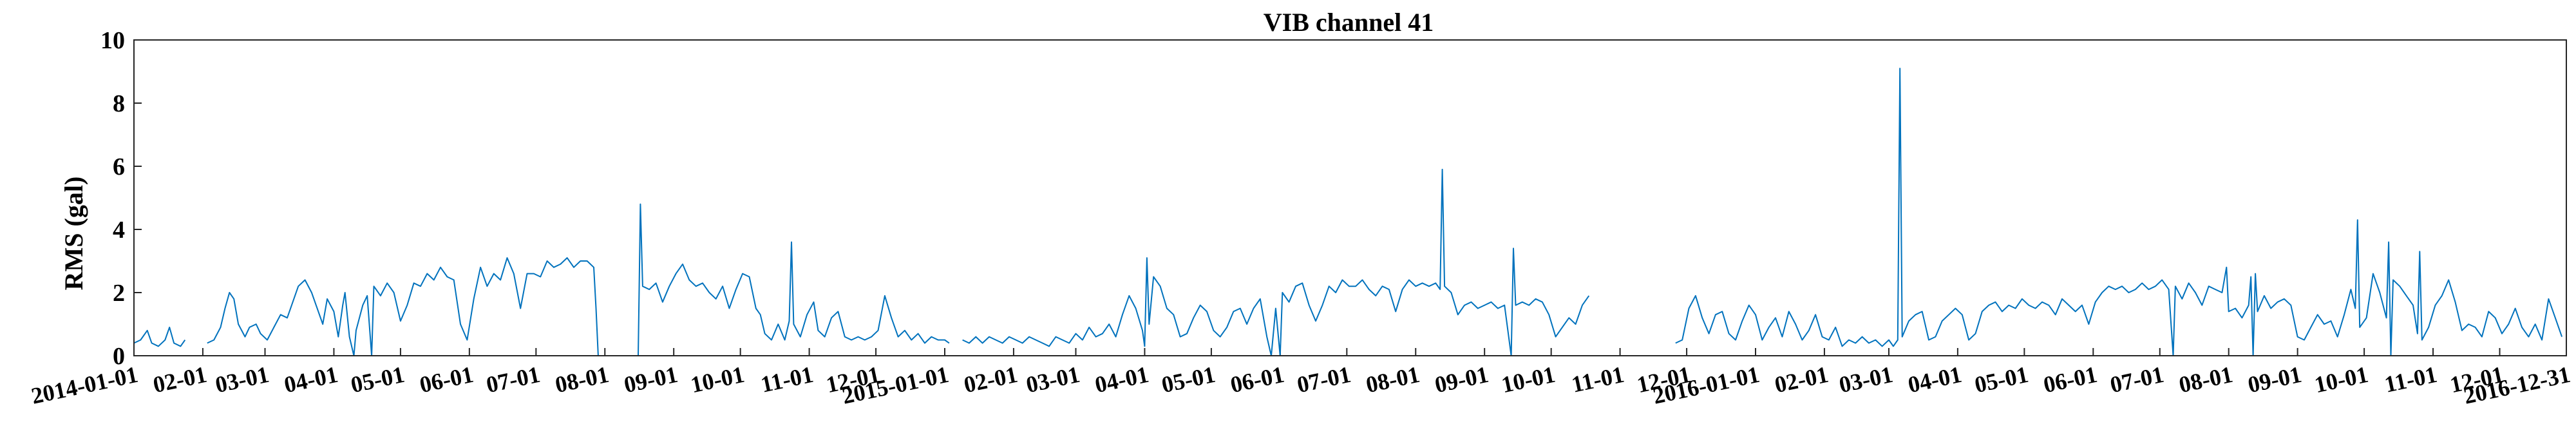 This screenshot has height=435, width=2576. What do you see at coordinates (119, 167) in the screenshot?
I see `y-tick-label: 6` at bounding box center [119, 167].